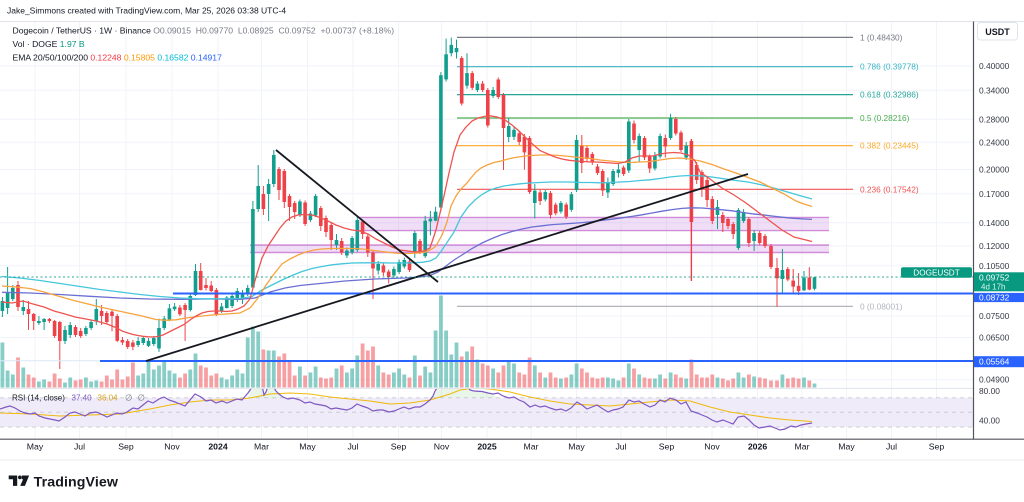 The height and width of the screenshot is (502, 1024). What do you see at coordinates (889, 146) in the screenshot?
I see `svg-text: 0.382 (0.23445)` at bounding box center [889, 146].